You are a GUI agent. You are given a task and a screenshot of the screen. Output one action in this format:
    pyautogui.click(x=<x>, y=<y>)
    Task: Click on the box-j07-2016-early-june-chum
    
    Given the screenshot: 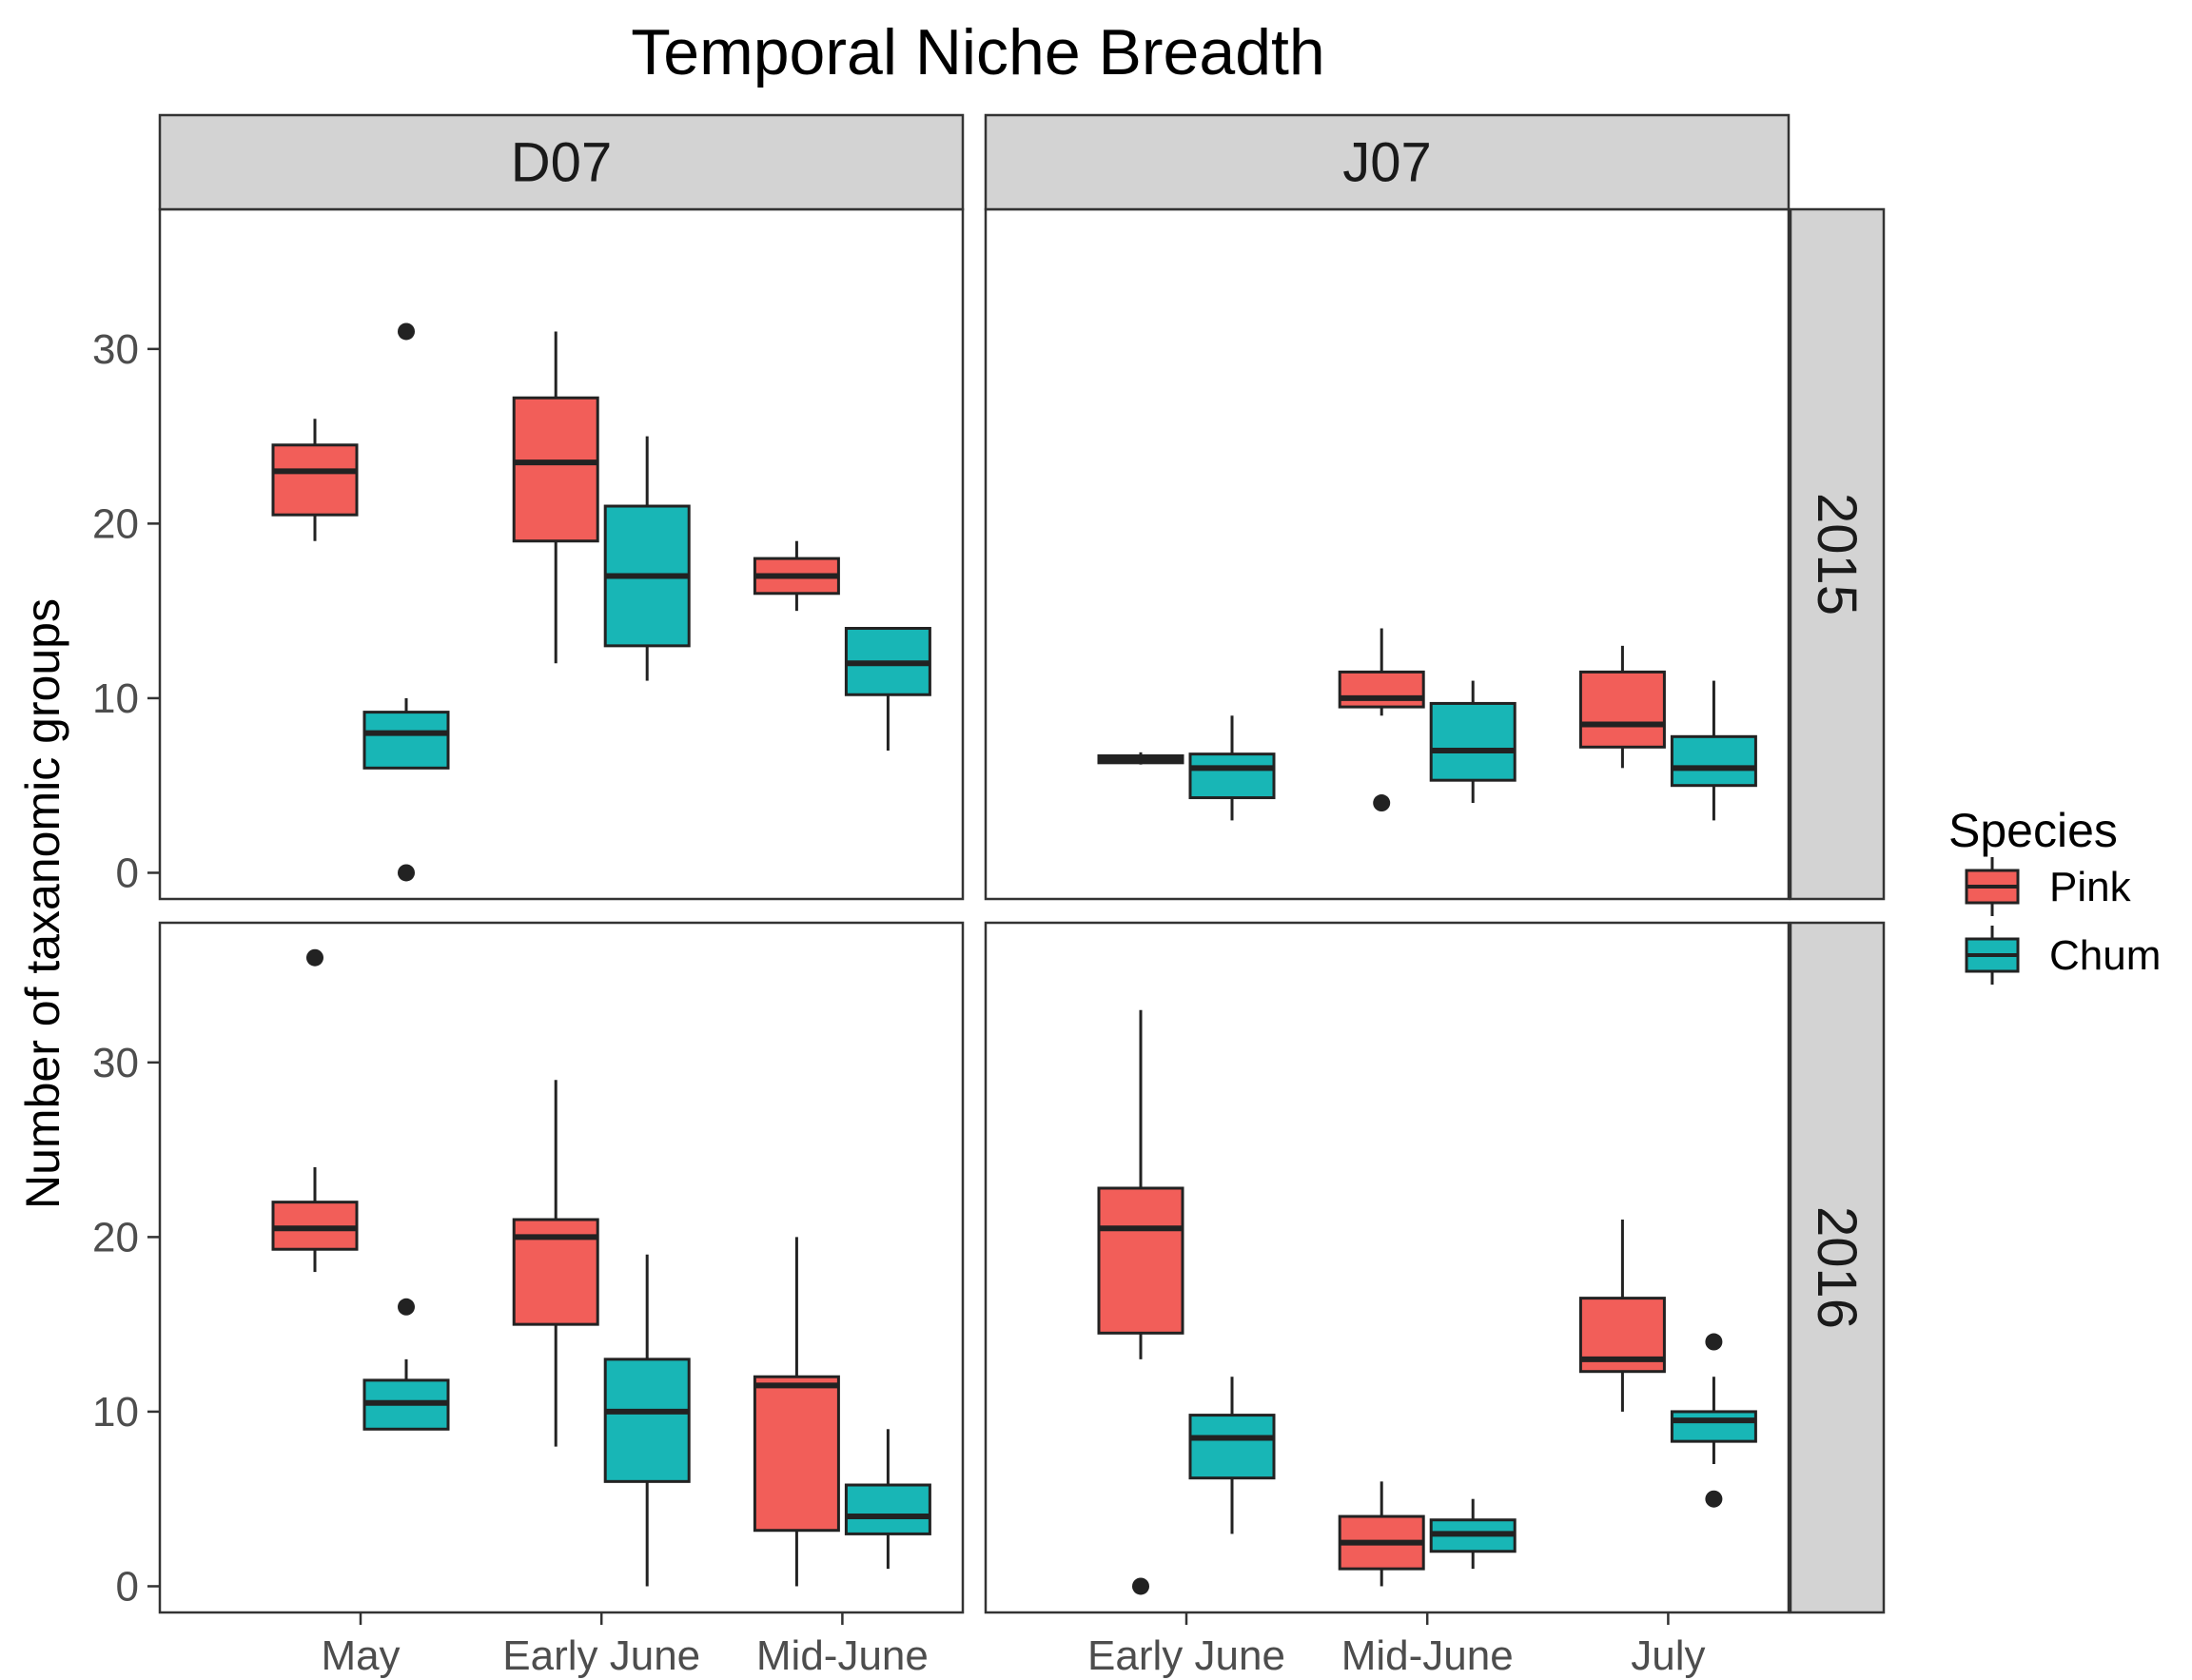 What is the action you would take?
    pyautogui.click(x=1232, y=1456)
    